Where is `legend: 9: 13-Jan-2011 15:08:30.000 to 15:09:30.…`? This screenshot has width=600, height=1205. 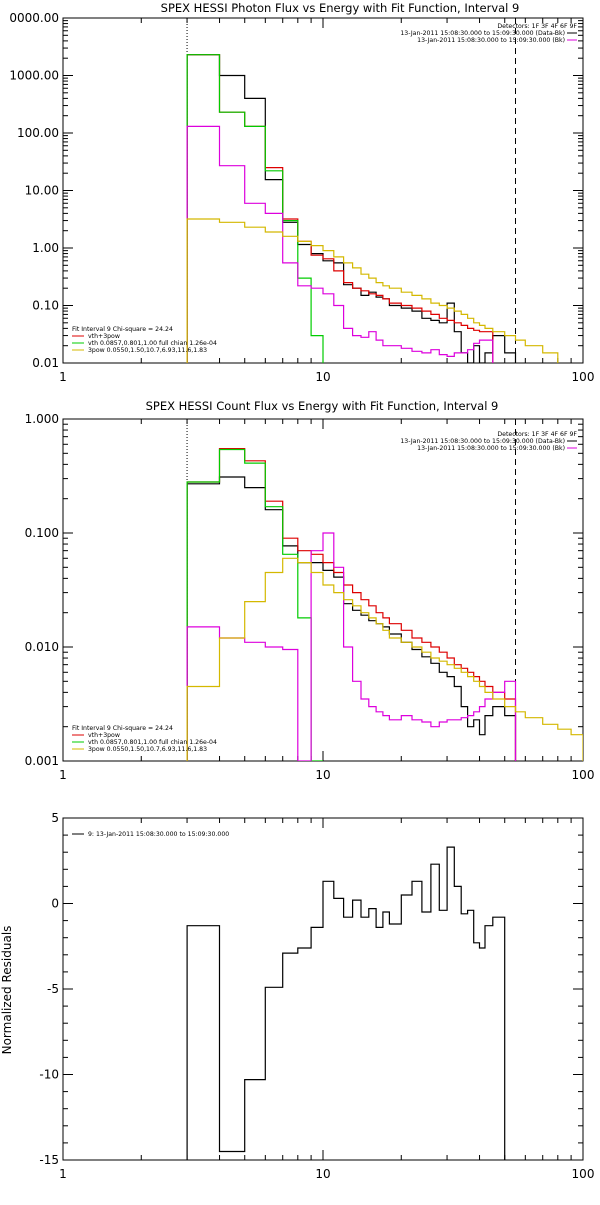
legend: 9: 13-Jan-2011 15:08:30.000 to 15:09:30.… is located at coordinates (150, 834).